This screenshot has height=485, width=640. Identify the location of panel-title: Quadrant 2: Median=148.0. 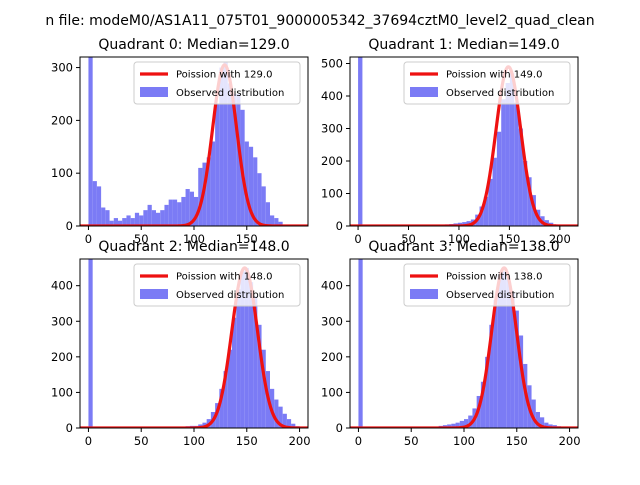
(193, 247).